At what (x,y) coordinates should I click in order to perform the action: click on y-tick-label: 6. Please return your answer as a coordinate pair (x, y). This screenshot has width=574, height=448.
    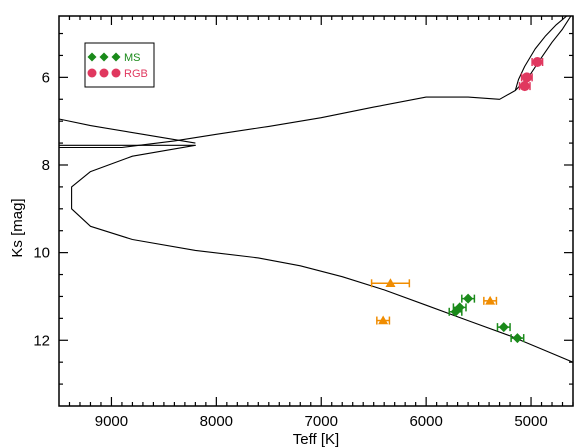
    Looking at the image, I should click on (46, 77).